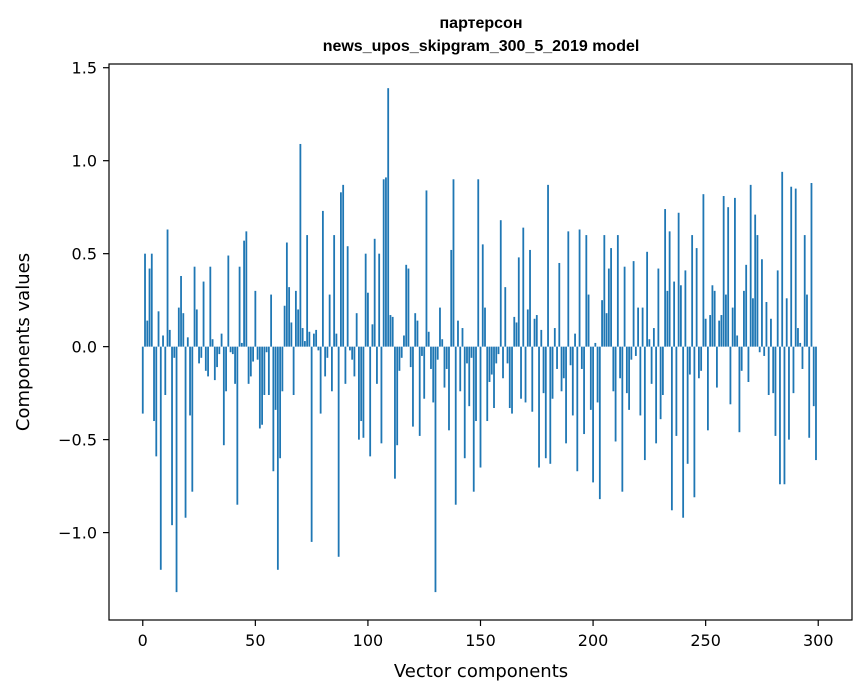 Image resolution: width=867 pixels, height=696 pixels. What do you see at coordinates (23, 342) in the screenshot?
I see `y-axis-label: Components values` at bounding box center [23, 342].